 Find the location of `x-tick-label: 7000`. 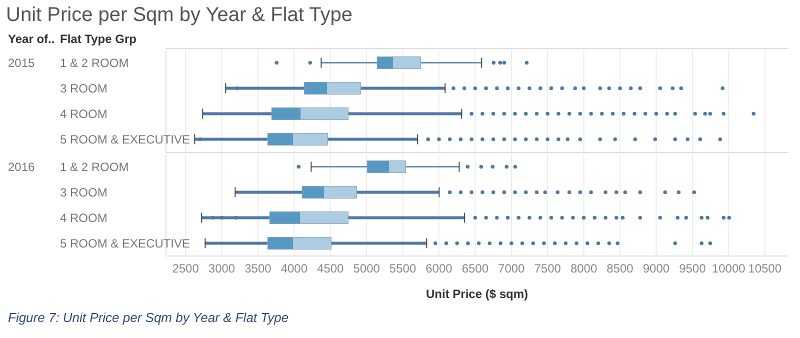

x-tick-label: 7000 is located at coordinates (512, 269).